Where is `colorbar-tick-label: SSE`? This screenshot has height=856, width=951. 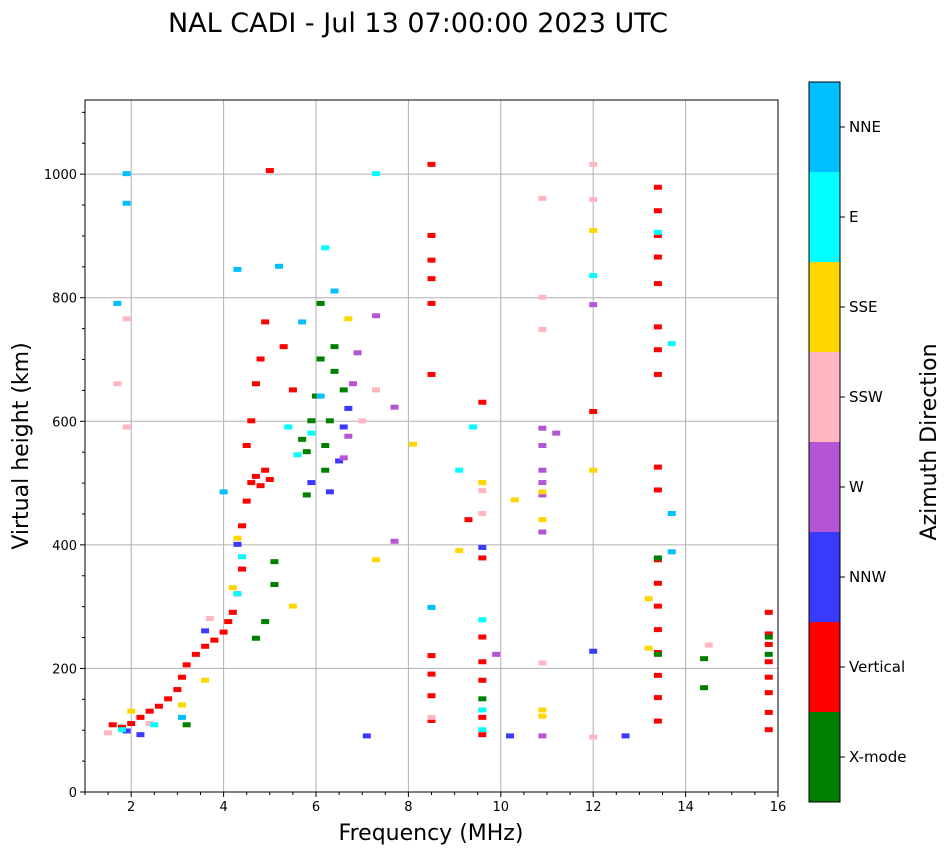
colorbar-tick-label: SSE is located at coordinates (863, 307).